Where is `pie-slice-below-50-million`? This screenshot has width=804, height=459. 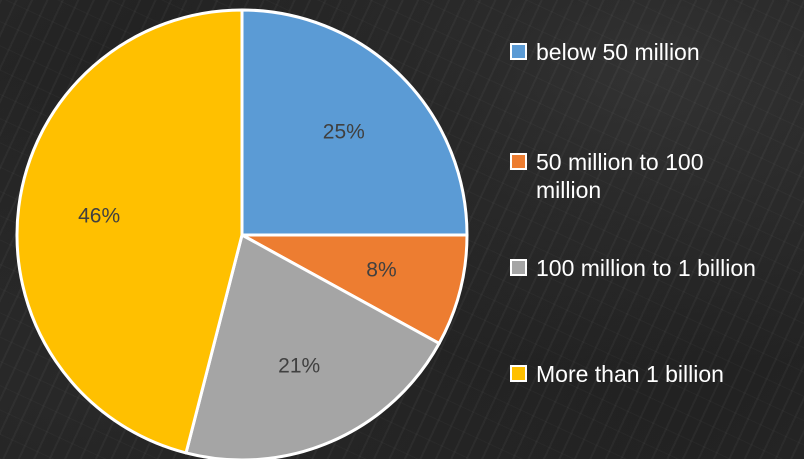 pie-slice-below-50-million is located at coordinates (354, 122).